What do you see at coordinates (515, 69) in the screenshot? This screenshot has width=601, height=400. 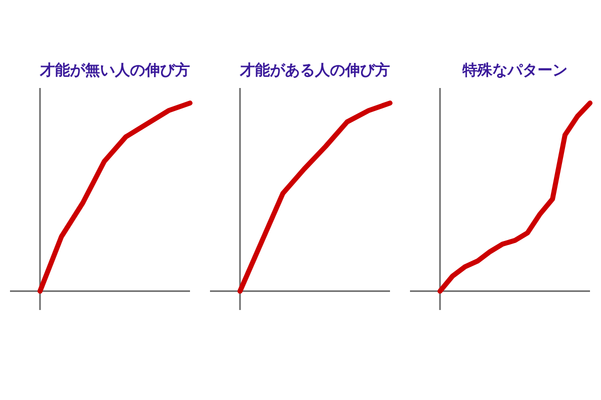 I see `chart-title: 特殊なパターン` at bounding box center [515, 69].